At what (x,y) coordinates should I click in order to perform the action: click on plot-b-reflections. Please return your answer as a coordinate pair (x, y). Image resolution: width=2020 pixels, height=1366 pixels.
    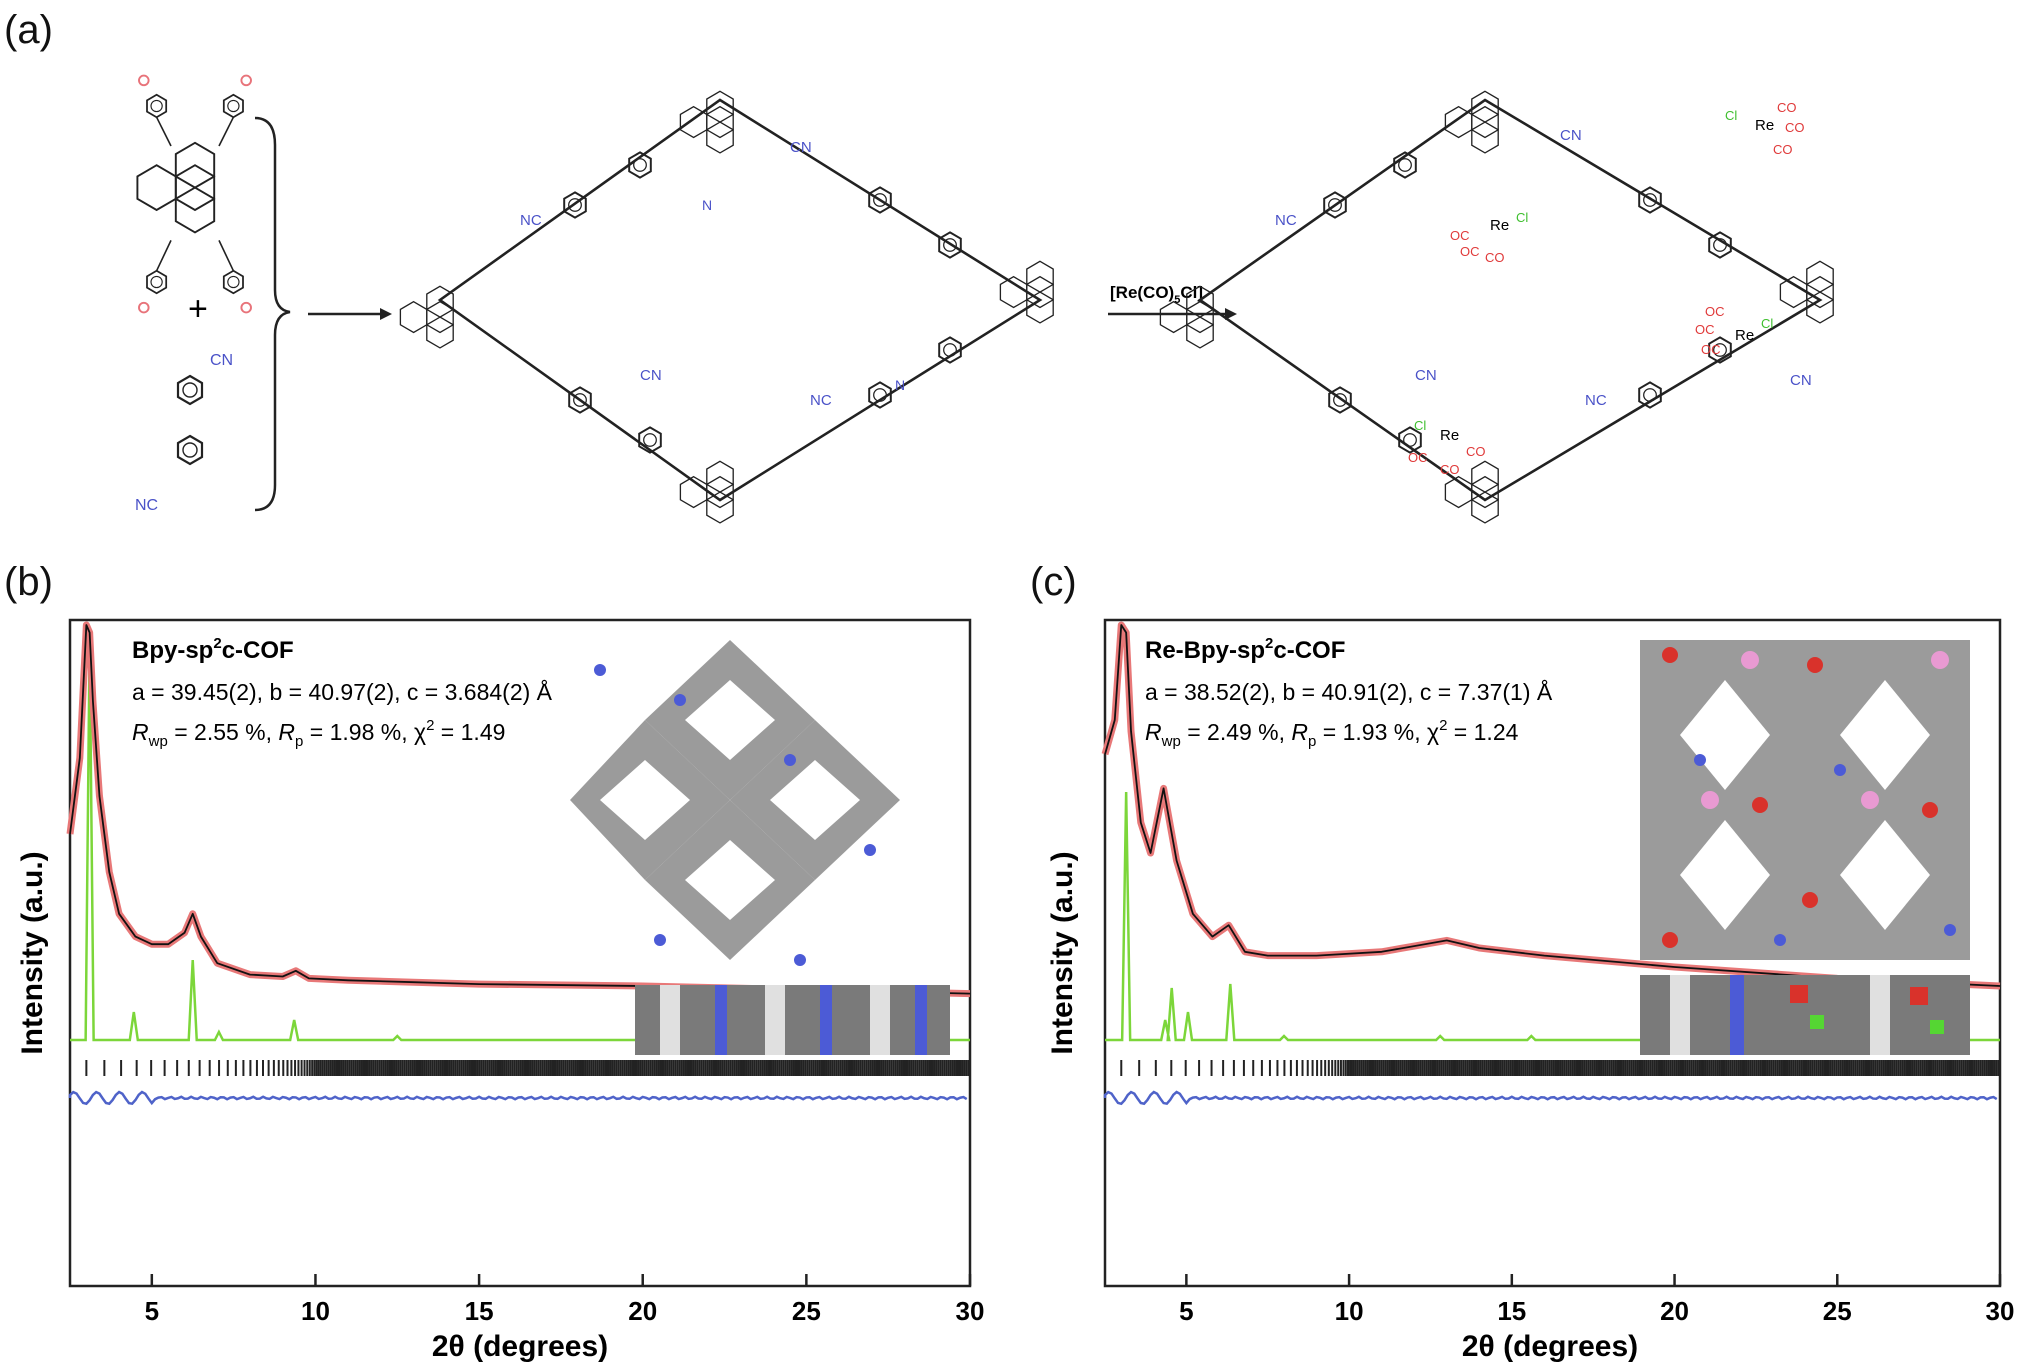
    Looking at the image, I should click on (527, 1068).